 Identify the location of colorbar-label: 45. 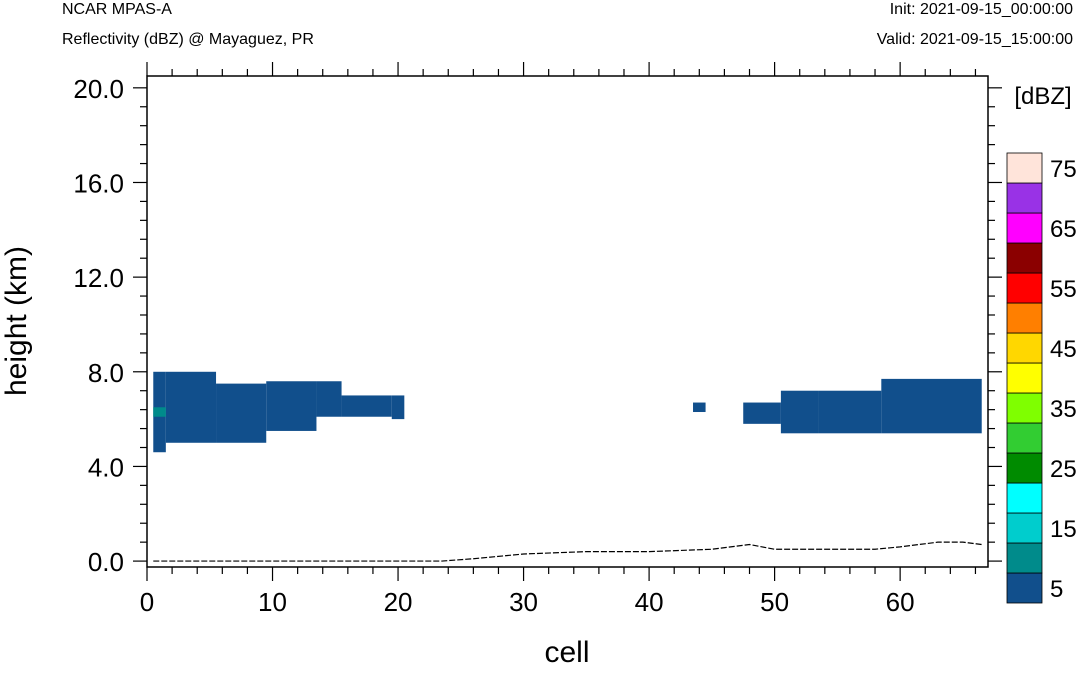
(1063, 349).